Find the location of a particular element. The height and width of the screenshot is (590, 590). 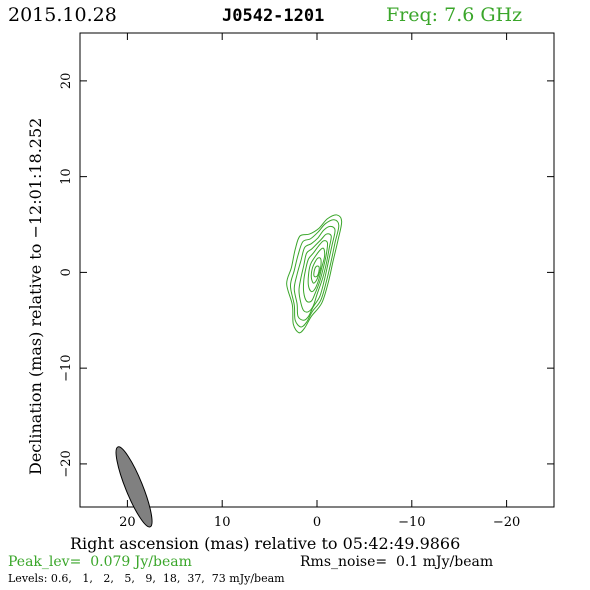

y-tick-labels: 20 10 0 −10 −20 is located at coordinates (66, 275).